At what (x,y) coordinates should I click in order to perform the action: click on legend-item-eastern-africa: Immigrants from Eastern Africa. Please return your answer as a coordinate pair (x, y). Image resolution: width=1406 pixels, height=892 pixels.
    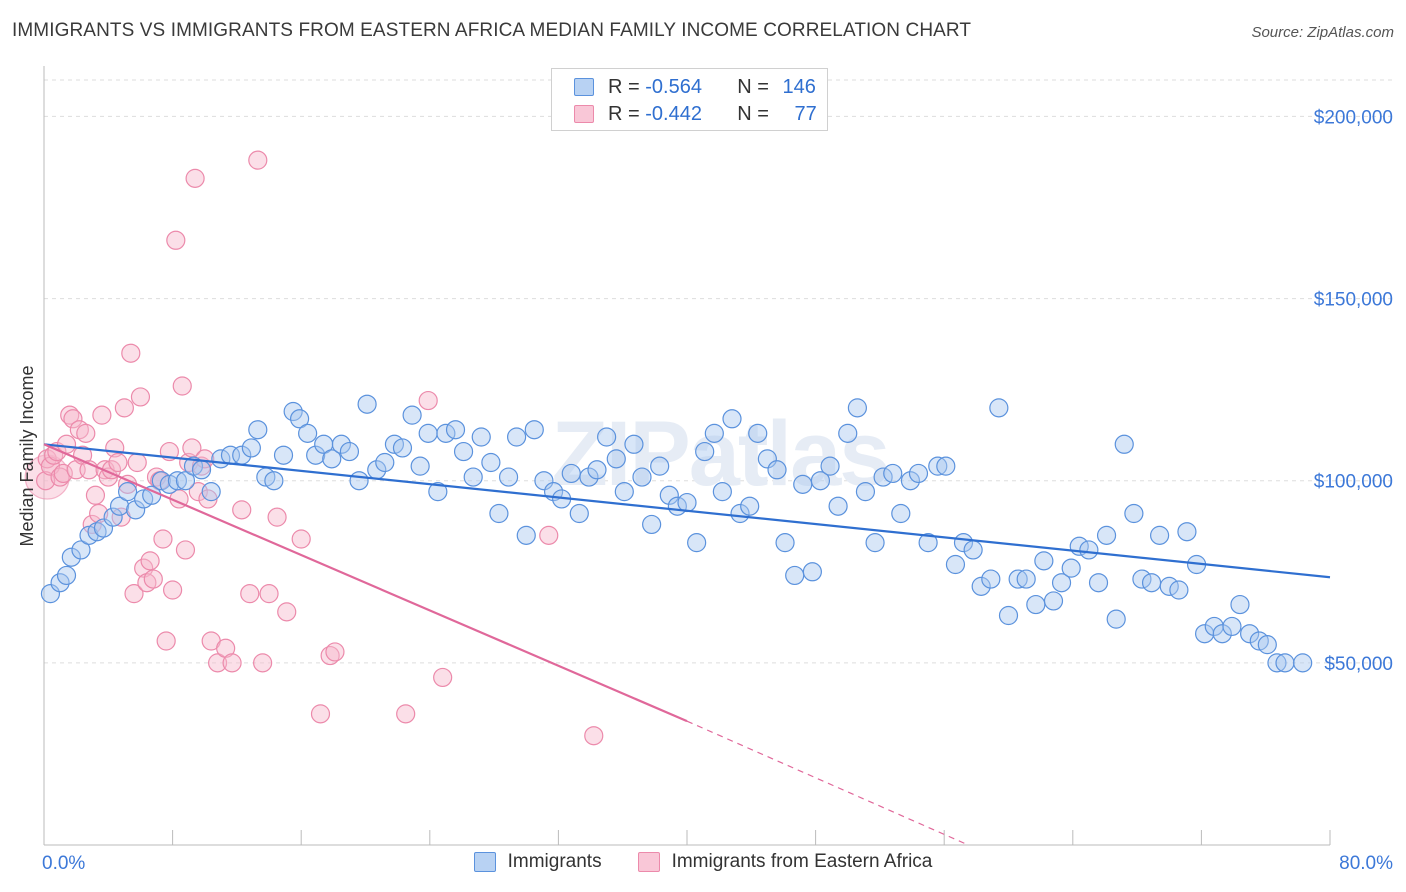
    Looking at the image, I should click on (784, 862).